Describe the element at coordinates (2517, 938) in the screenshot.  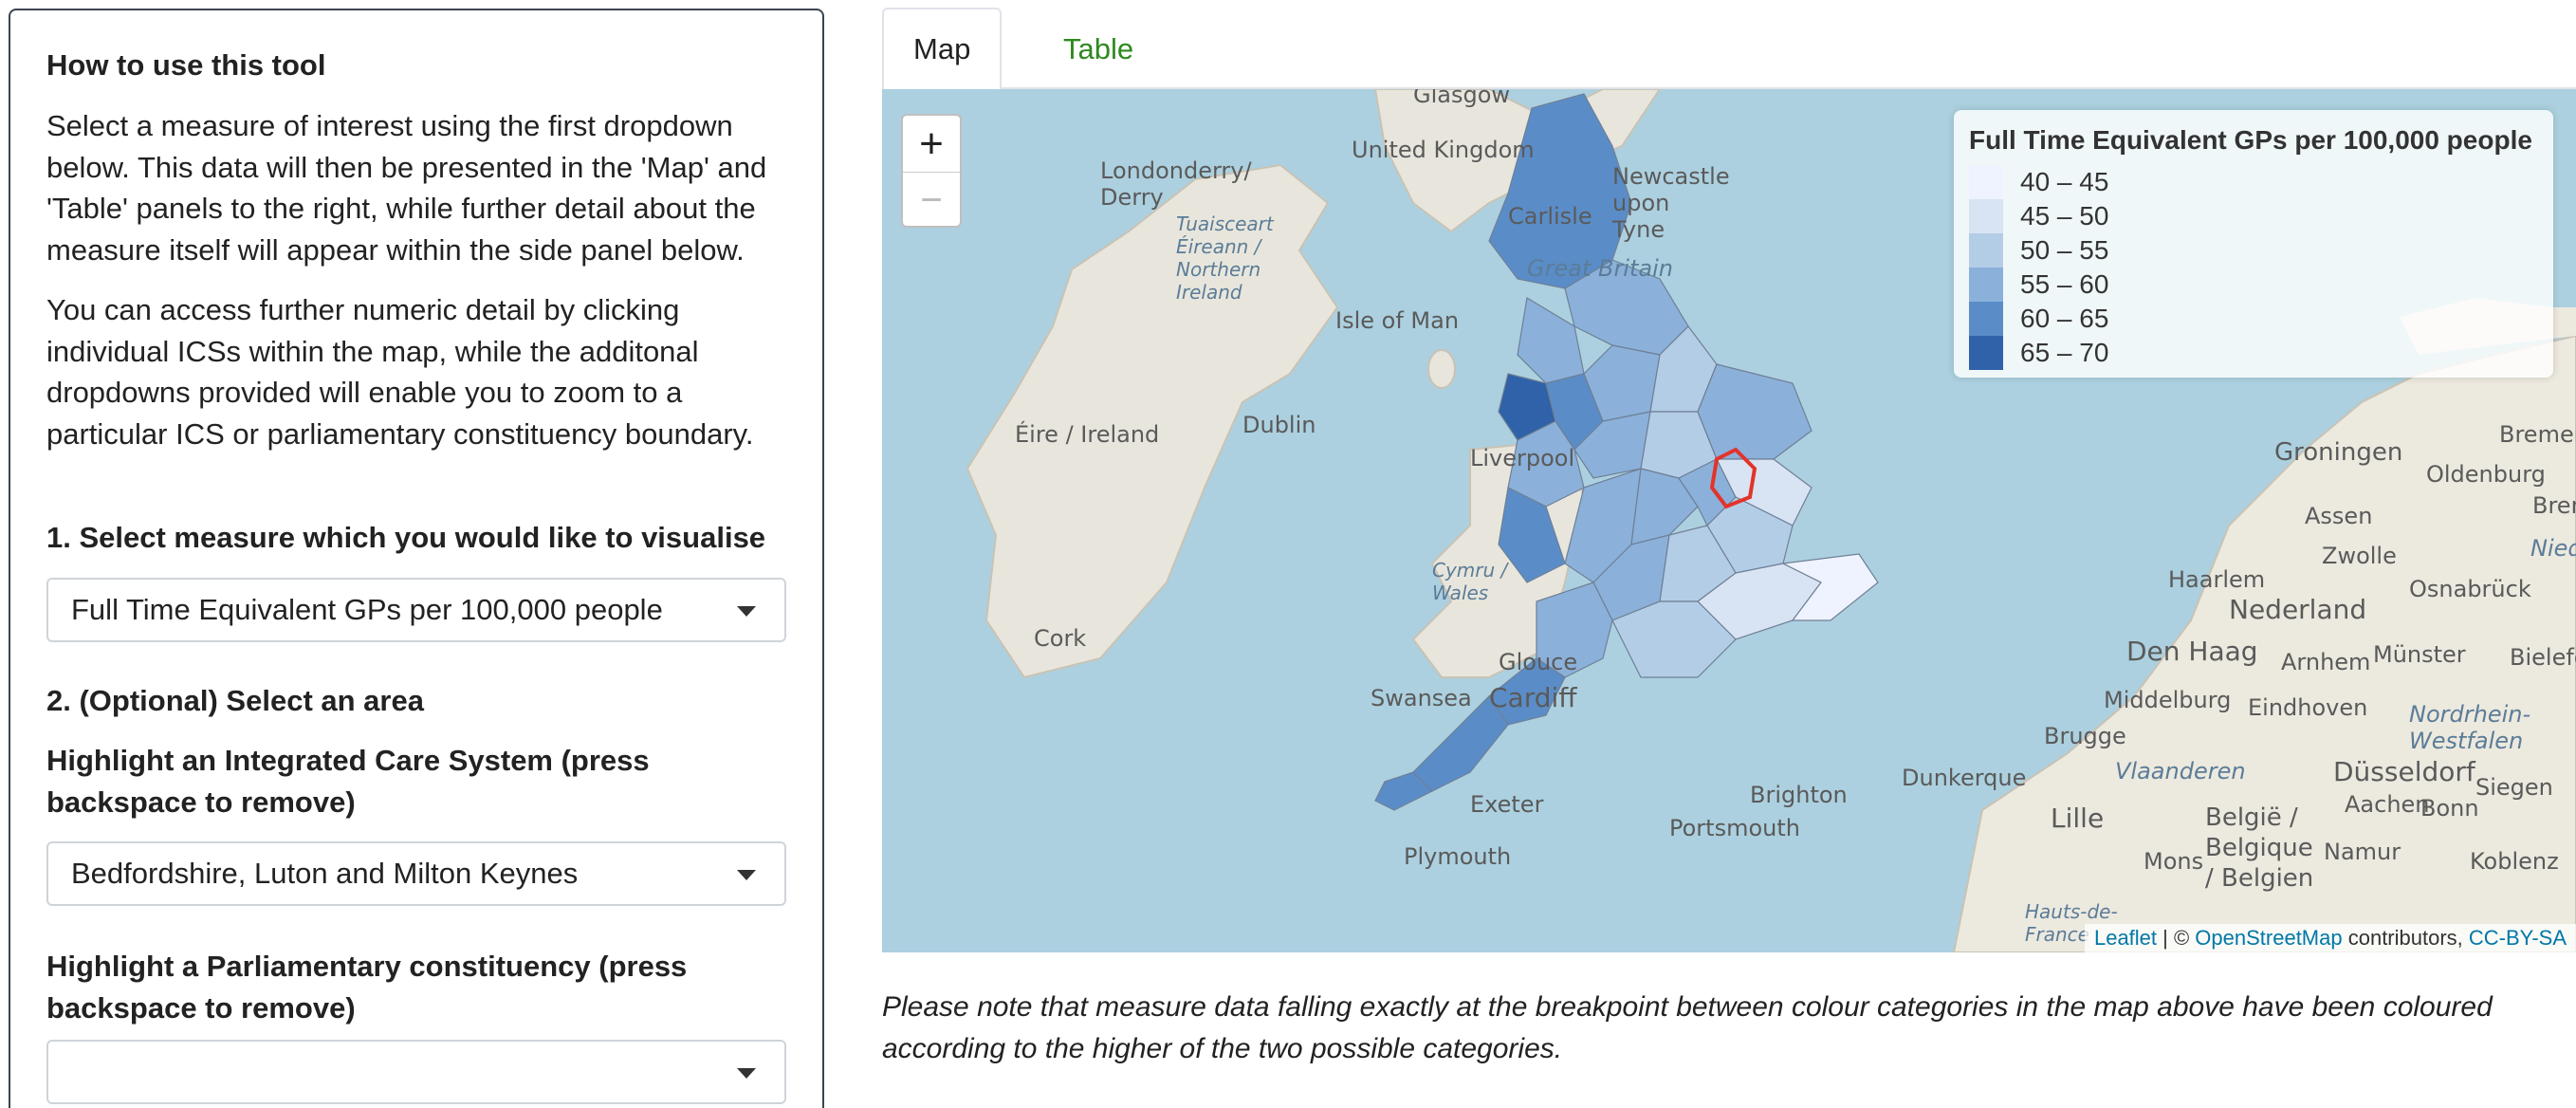
I see `license-link: CC-BY-SA` at that location.